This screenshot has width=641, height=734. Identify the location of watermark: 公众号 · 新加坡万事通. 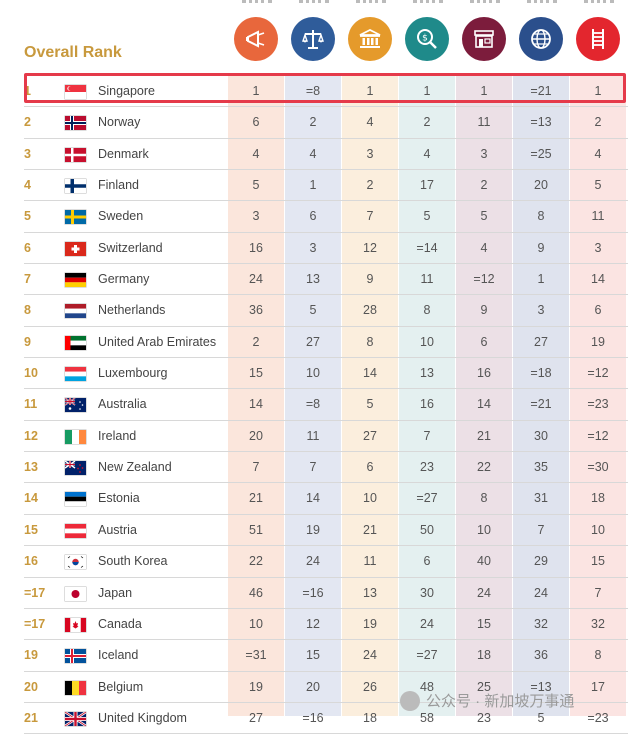
(487, 700).